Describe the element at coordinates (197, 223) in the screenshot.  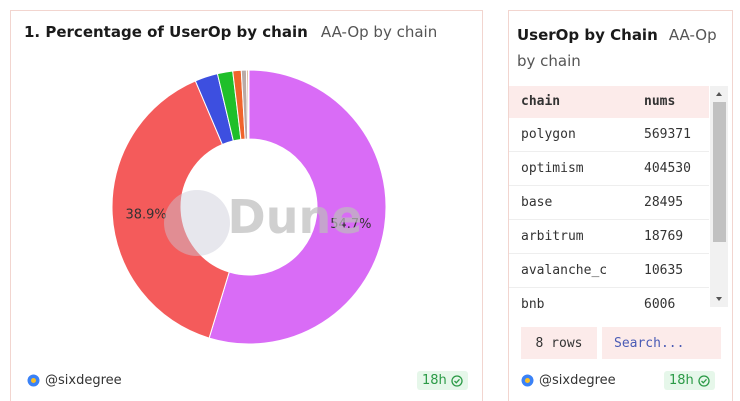
I see `watermark-logo` at that location.